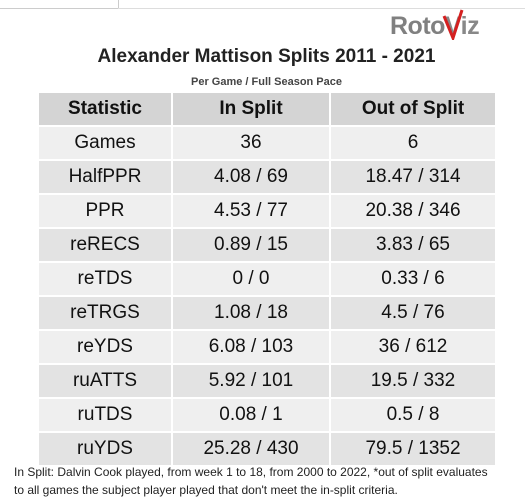 This screenshot has width=525, height=503. I want to click on table-row: reTRGS 1.08 / 18 4.5 / 76, so click(267, 313).